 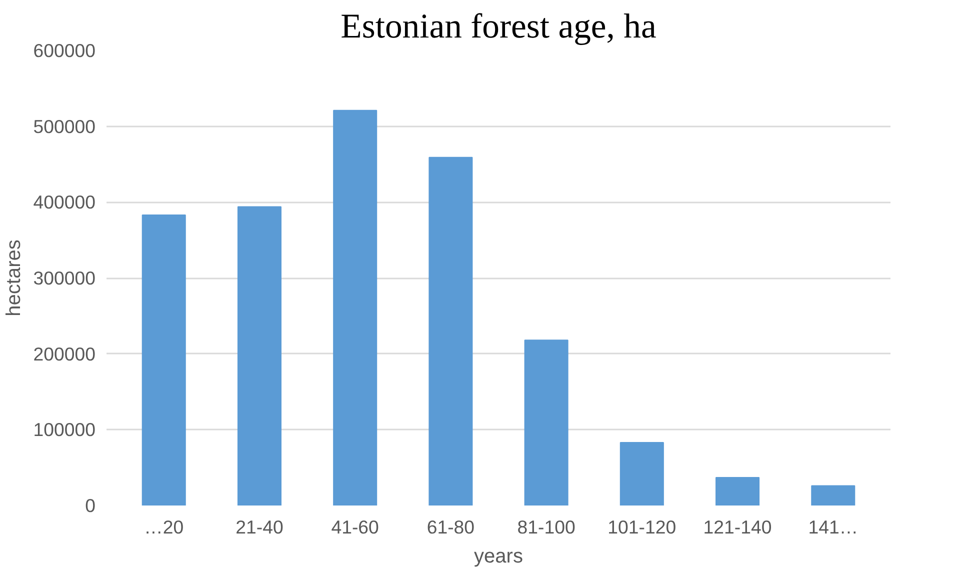 I want to click on y-axis-title: hectares, so click(x=14, y=278).